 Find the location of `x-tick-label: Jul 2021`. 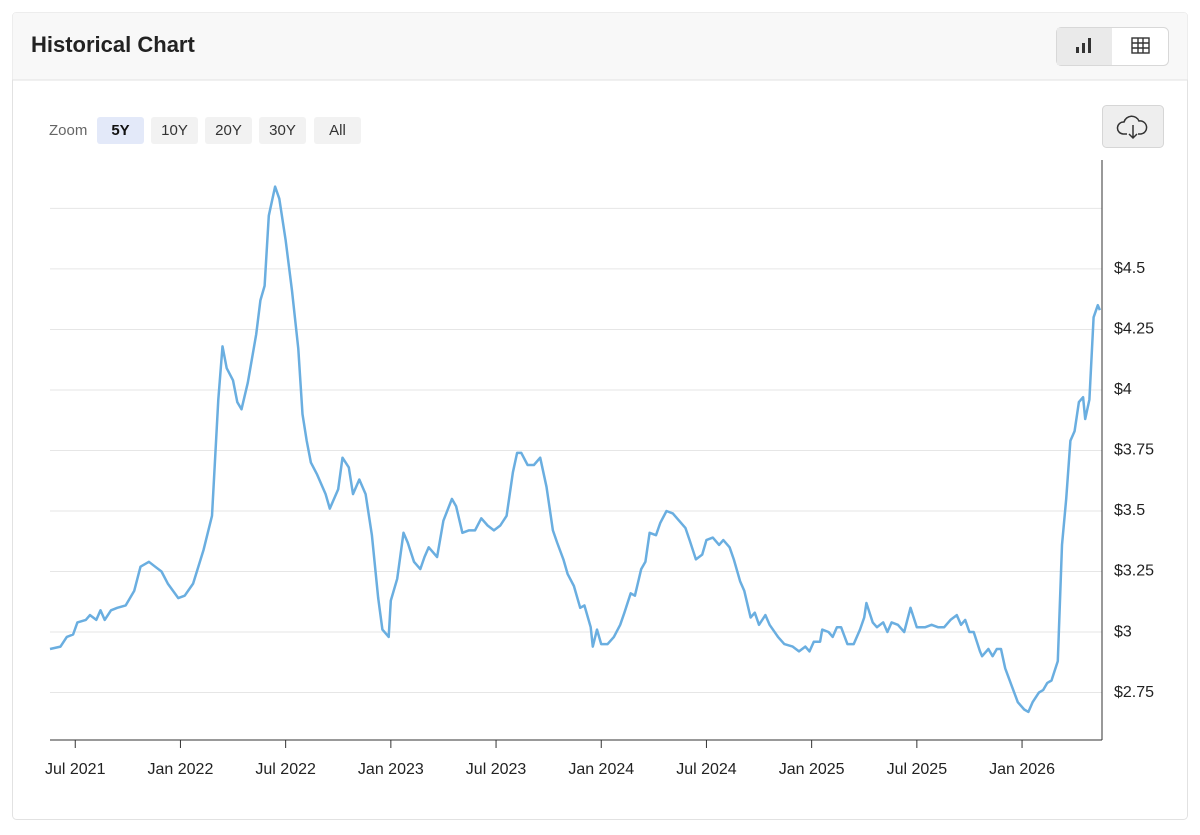

x-tick-label: Jul 2021 is located at coordinates (75, 769).